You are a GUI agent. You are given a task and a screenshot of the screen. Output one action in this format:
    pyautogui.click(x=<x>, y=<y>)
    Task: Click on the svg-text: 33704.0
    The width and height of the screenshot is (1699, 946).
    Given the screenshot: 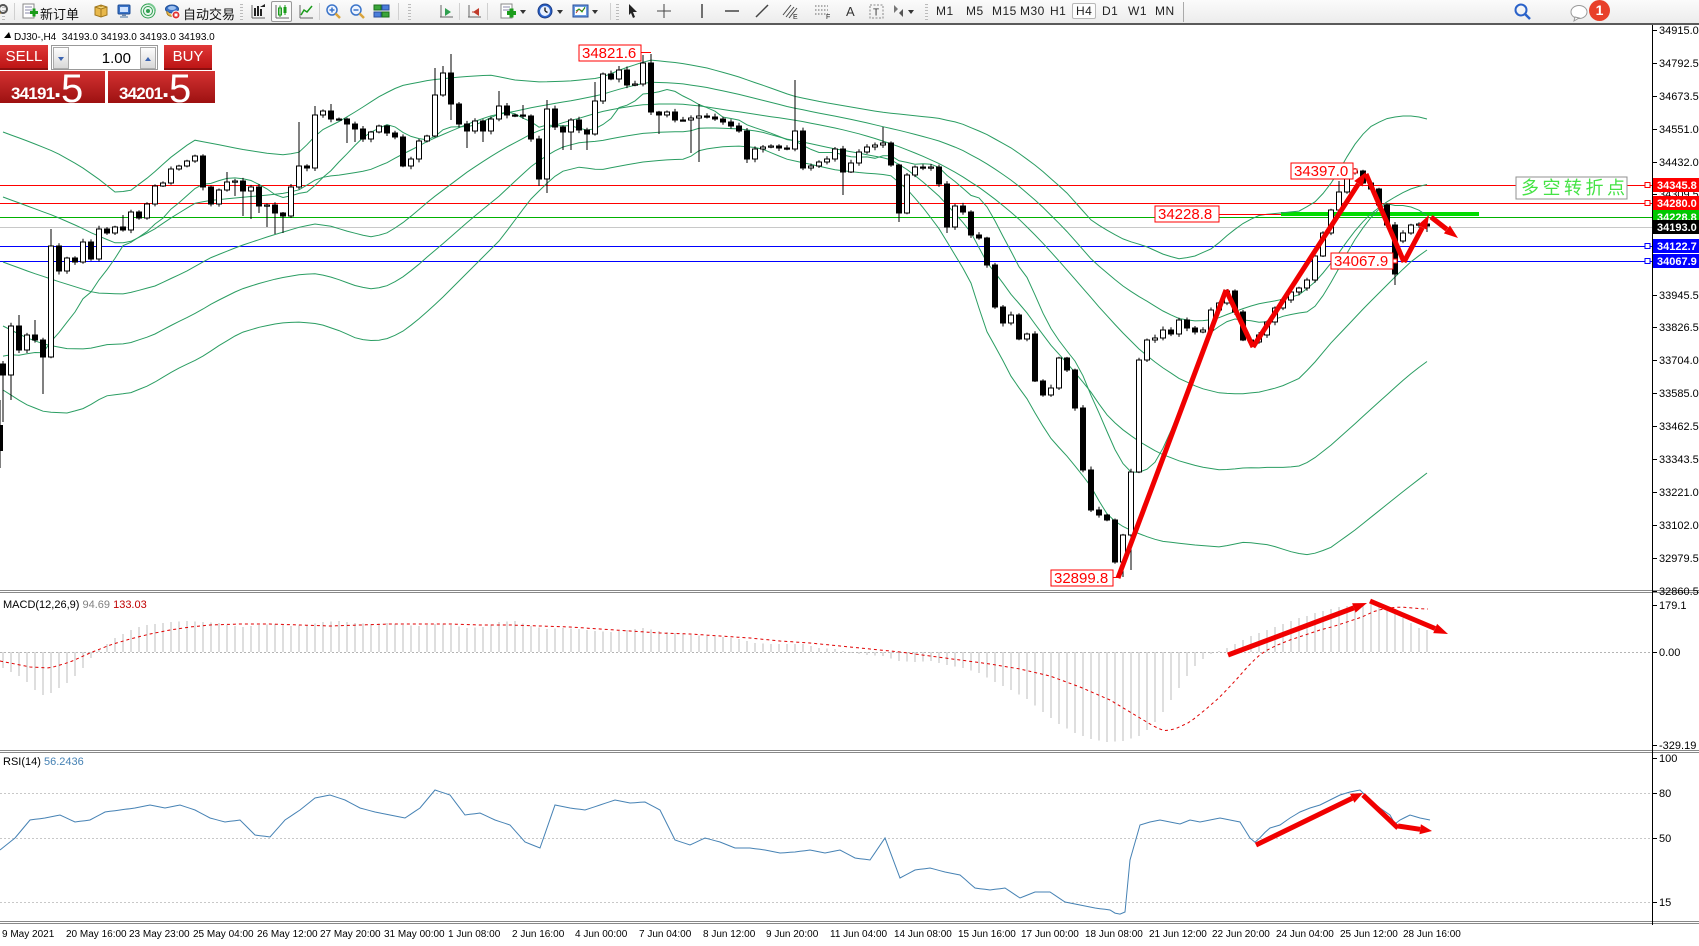 What is the action you would take?
    pyautogui.click(x=1679, y=361)
    